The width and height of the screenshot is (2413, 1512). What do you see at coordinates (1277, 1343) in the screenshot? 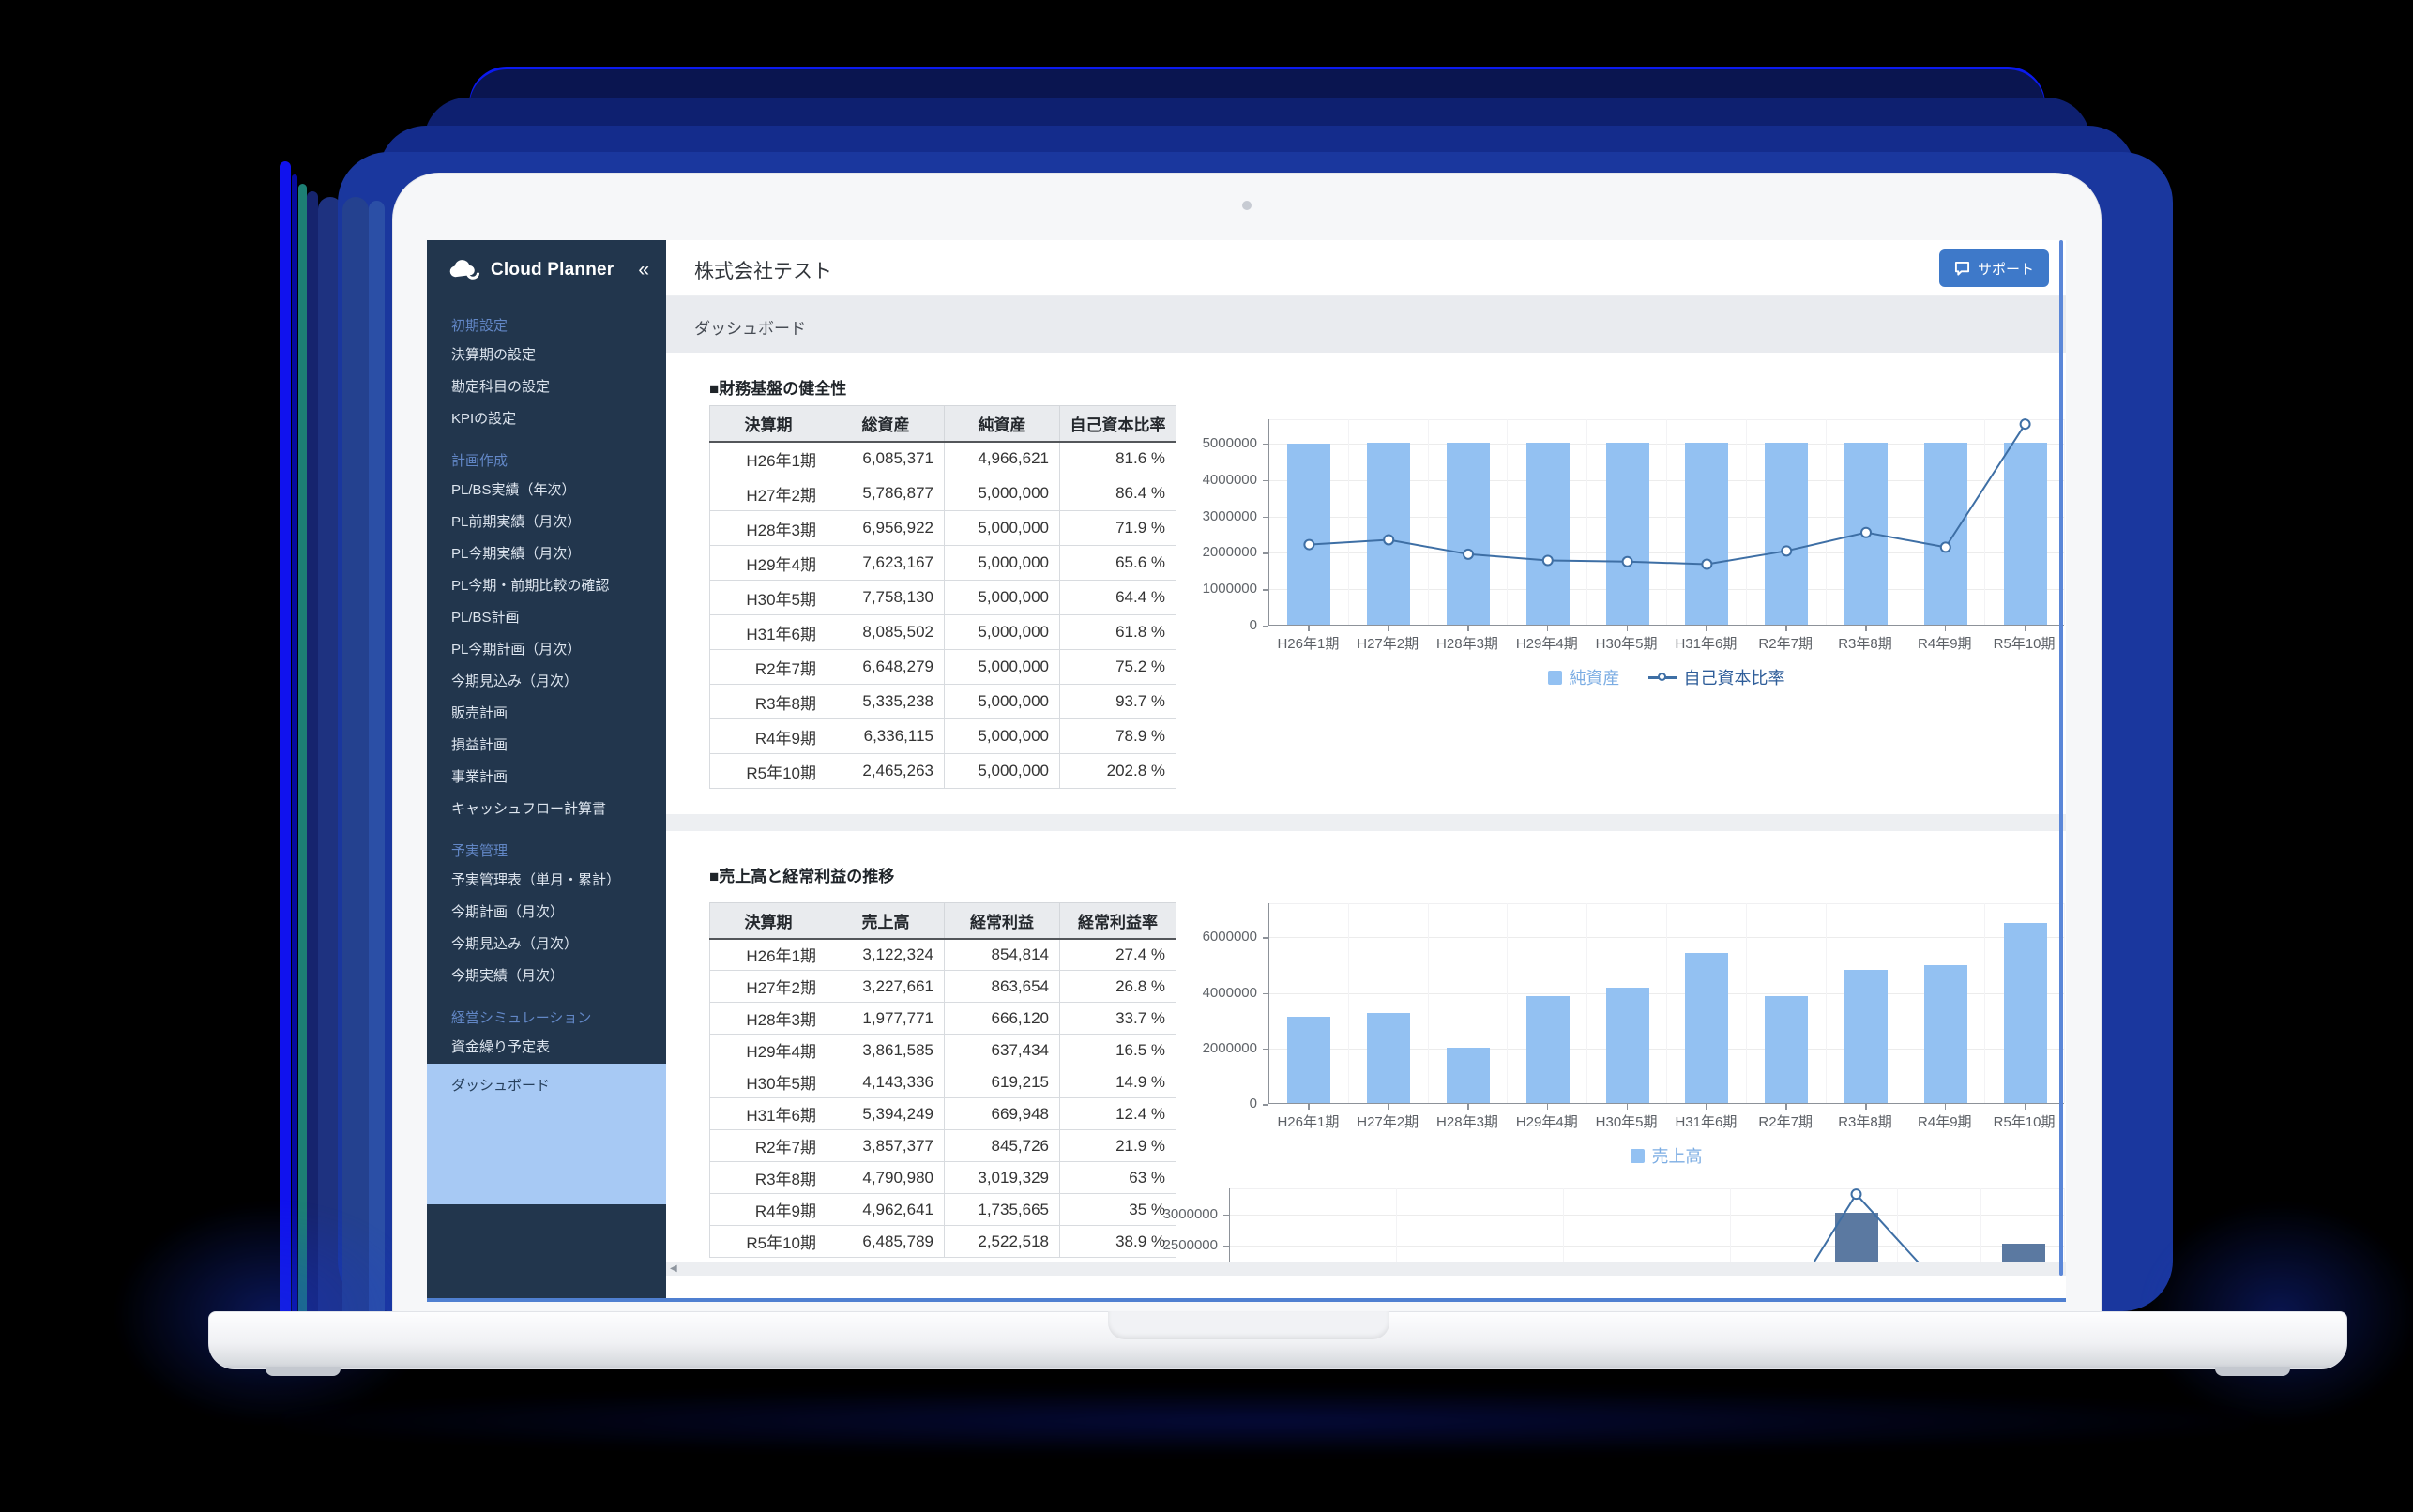
I see `laptop-base` at bounding box center [1277, 1343].